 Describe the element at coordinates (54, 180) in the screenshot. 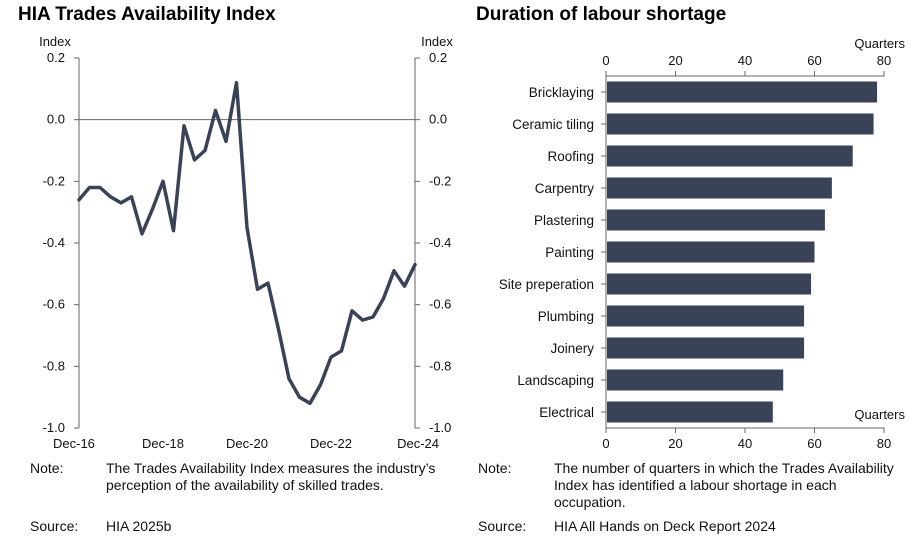

I see `left-y-tick-label: -0.2` at that location.